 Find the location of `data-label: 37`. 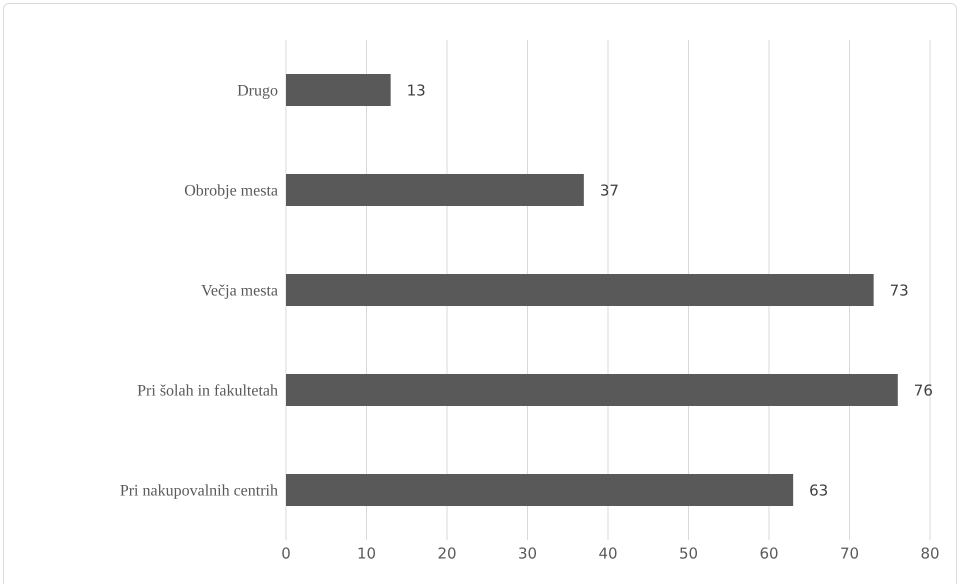

data-label: 37 is located at coordinates (609, 190).